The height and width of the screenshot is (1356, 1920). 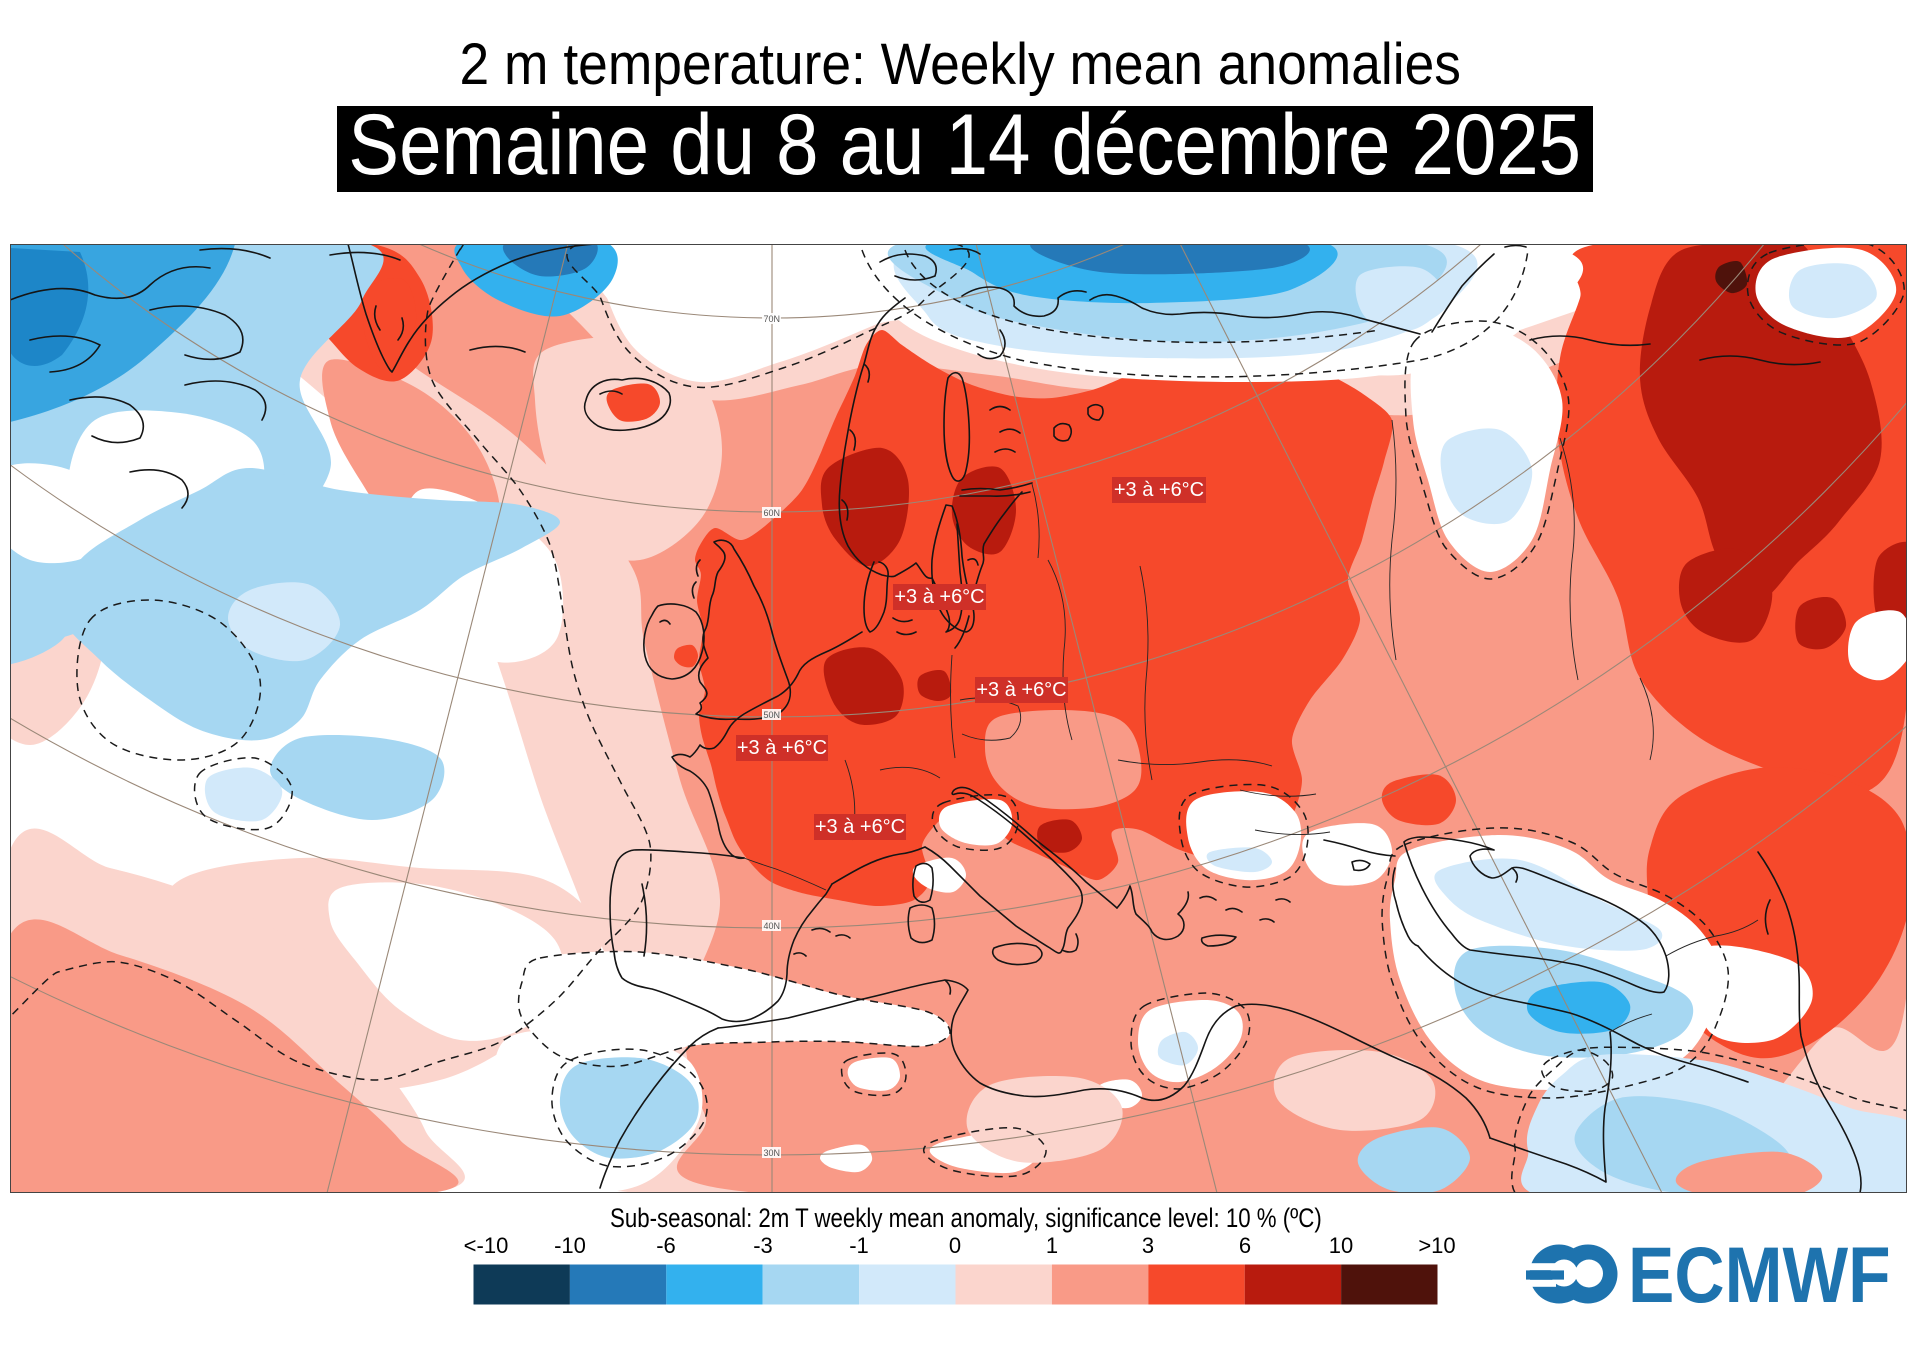 What do you see at coordinates (772, 1153) in the screenshot?
I see `svg-text: 30N` at bounding box center [772, 1153].